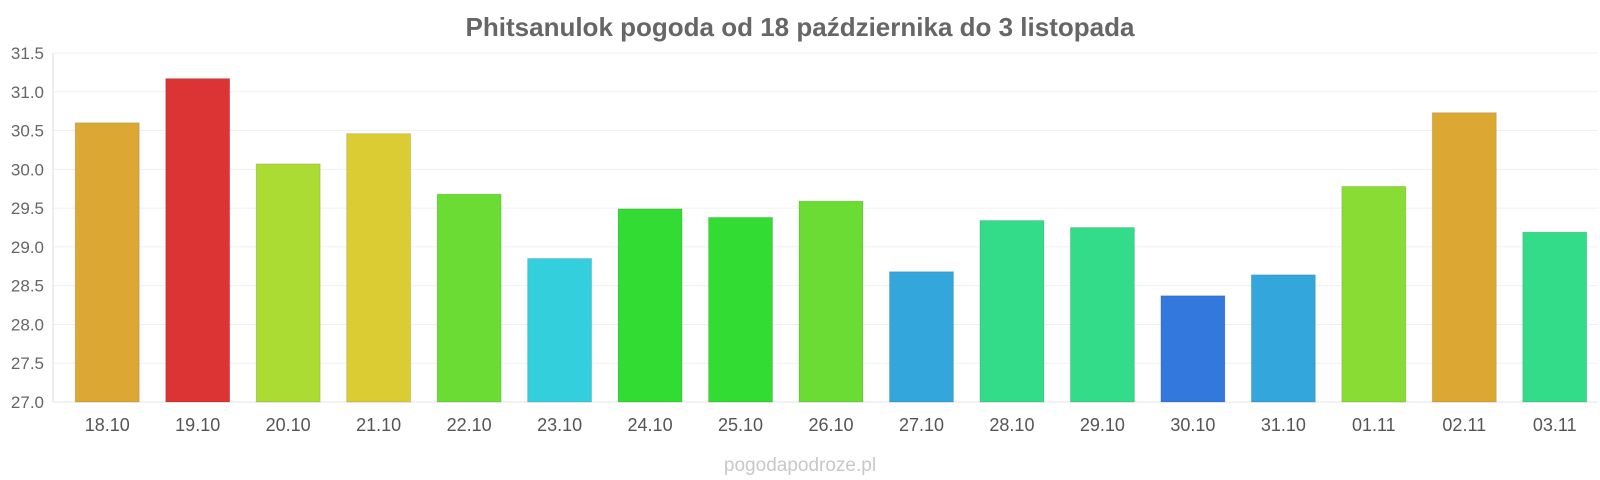 This screenshot has width=1600, height=480. I want to click on x-tick-label: 01.11, so click(1374, 425).